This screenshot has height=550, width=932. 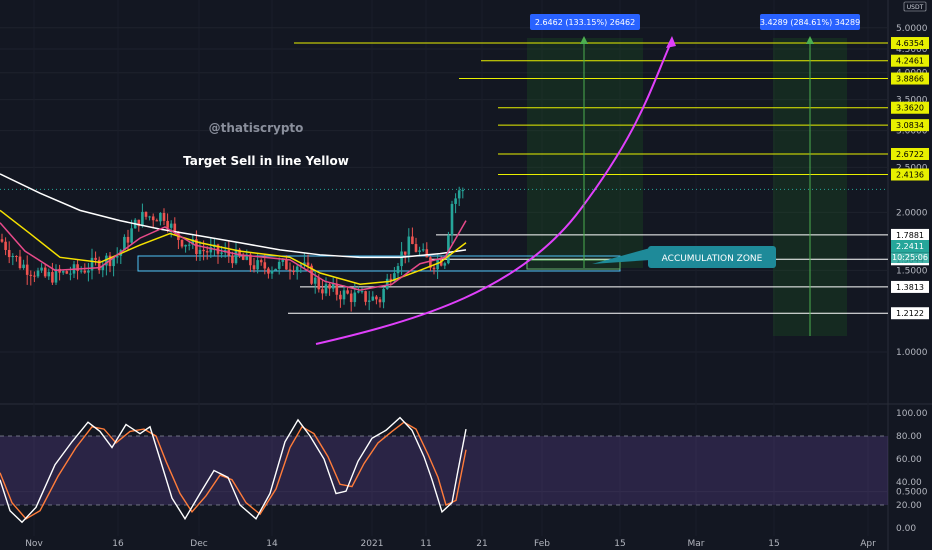 I want to click on measure-label-1-bg, so click(x=585, y=22).